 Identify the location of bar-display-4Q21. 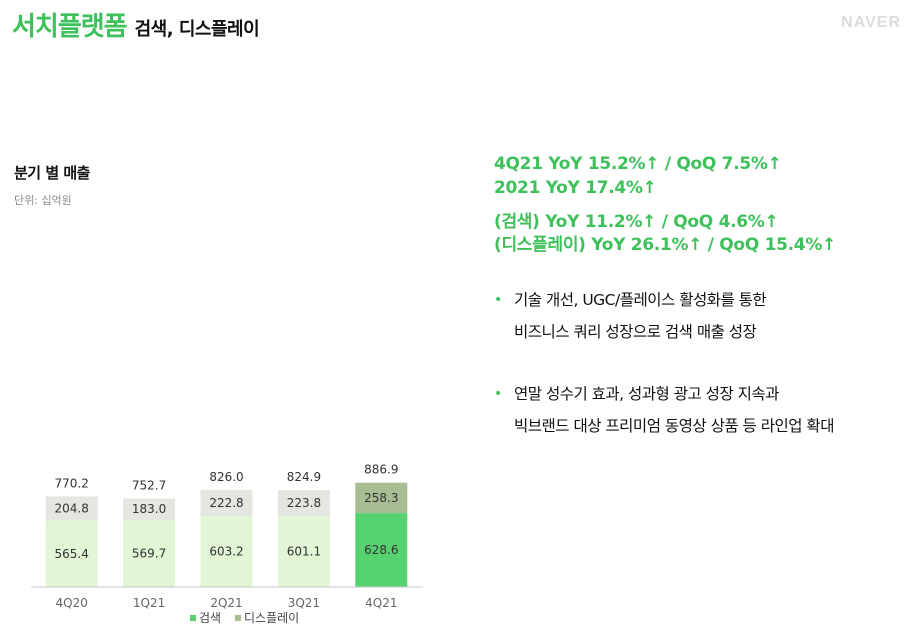
(381, 498).